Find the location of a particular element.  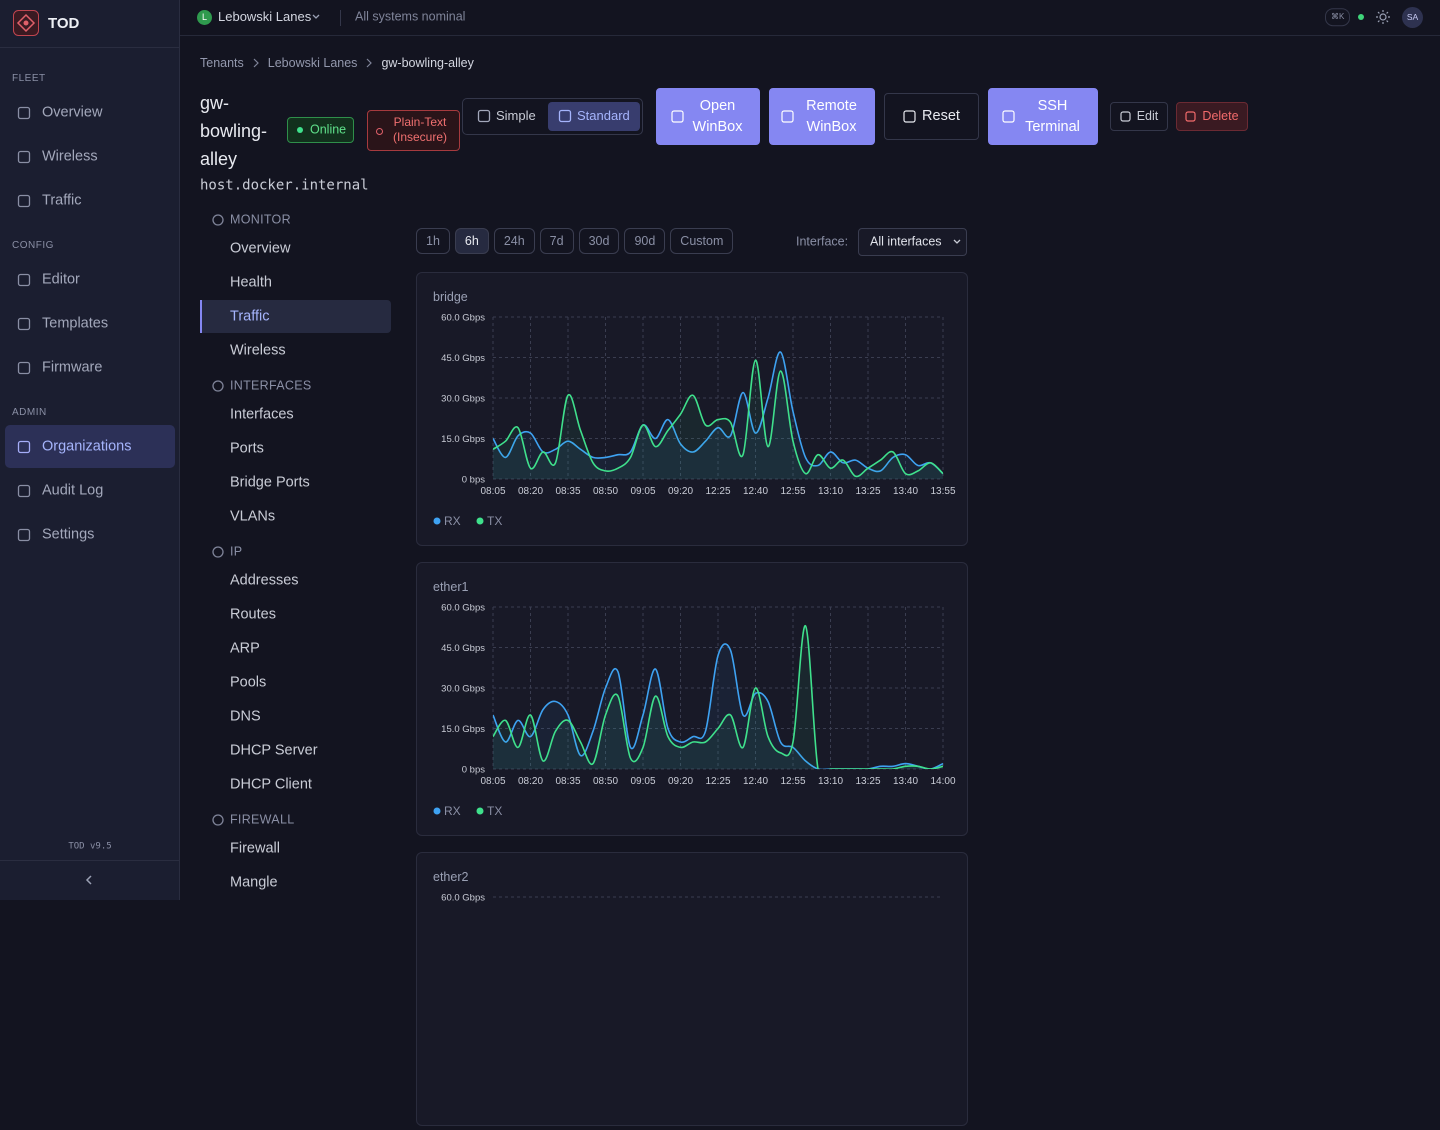

subnav-item: Bridge Ports is located at coordinates (270, 482).